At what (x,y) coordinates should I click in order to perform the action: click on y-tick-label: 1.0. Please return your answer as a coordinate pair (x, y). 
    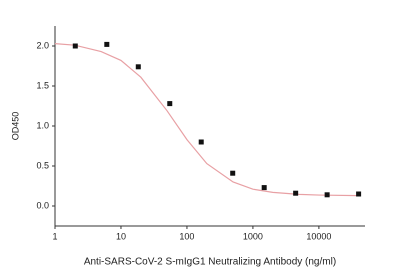
    Looking at the image, I should click on (42, 125).